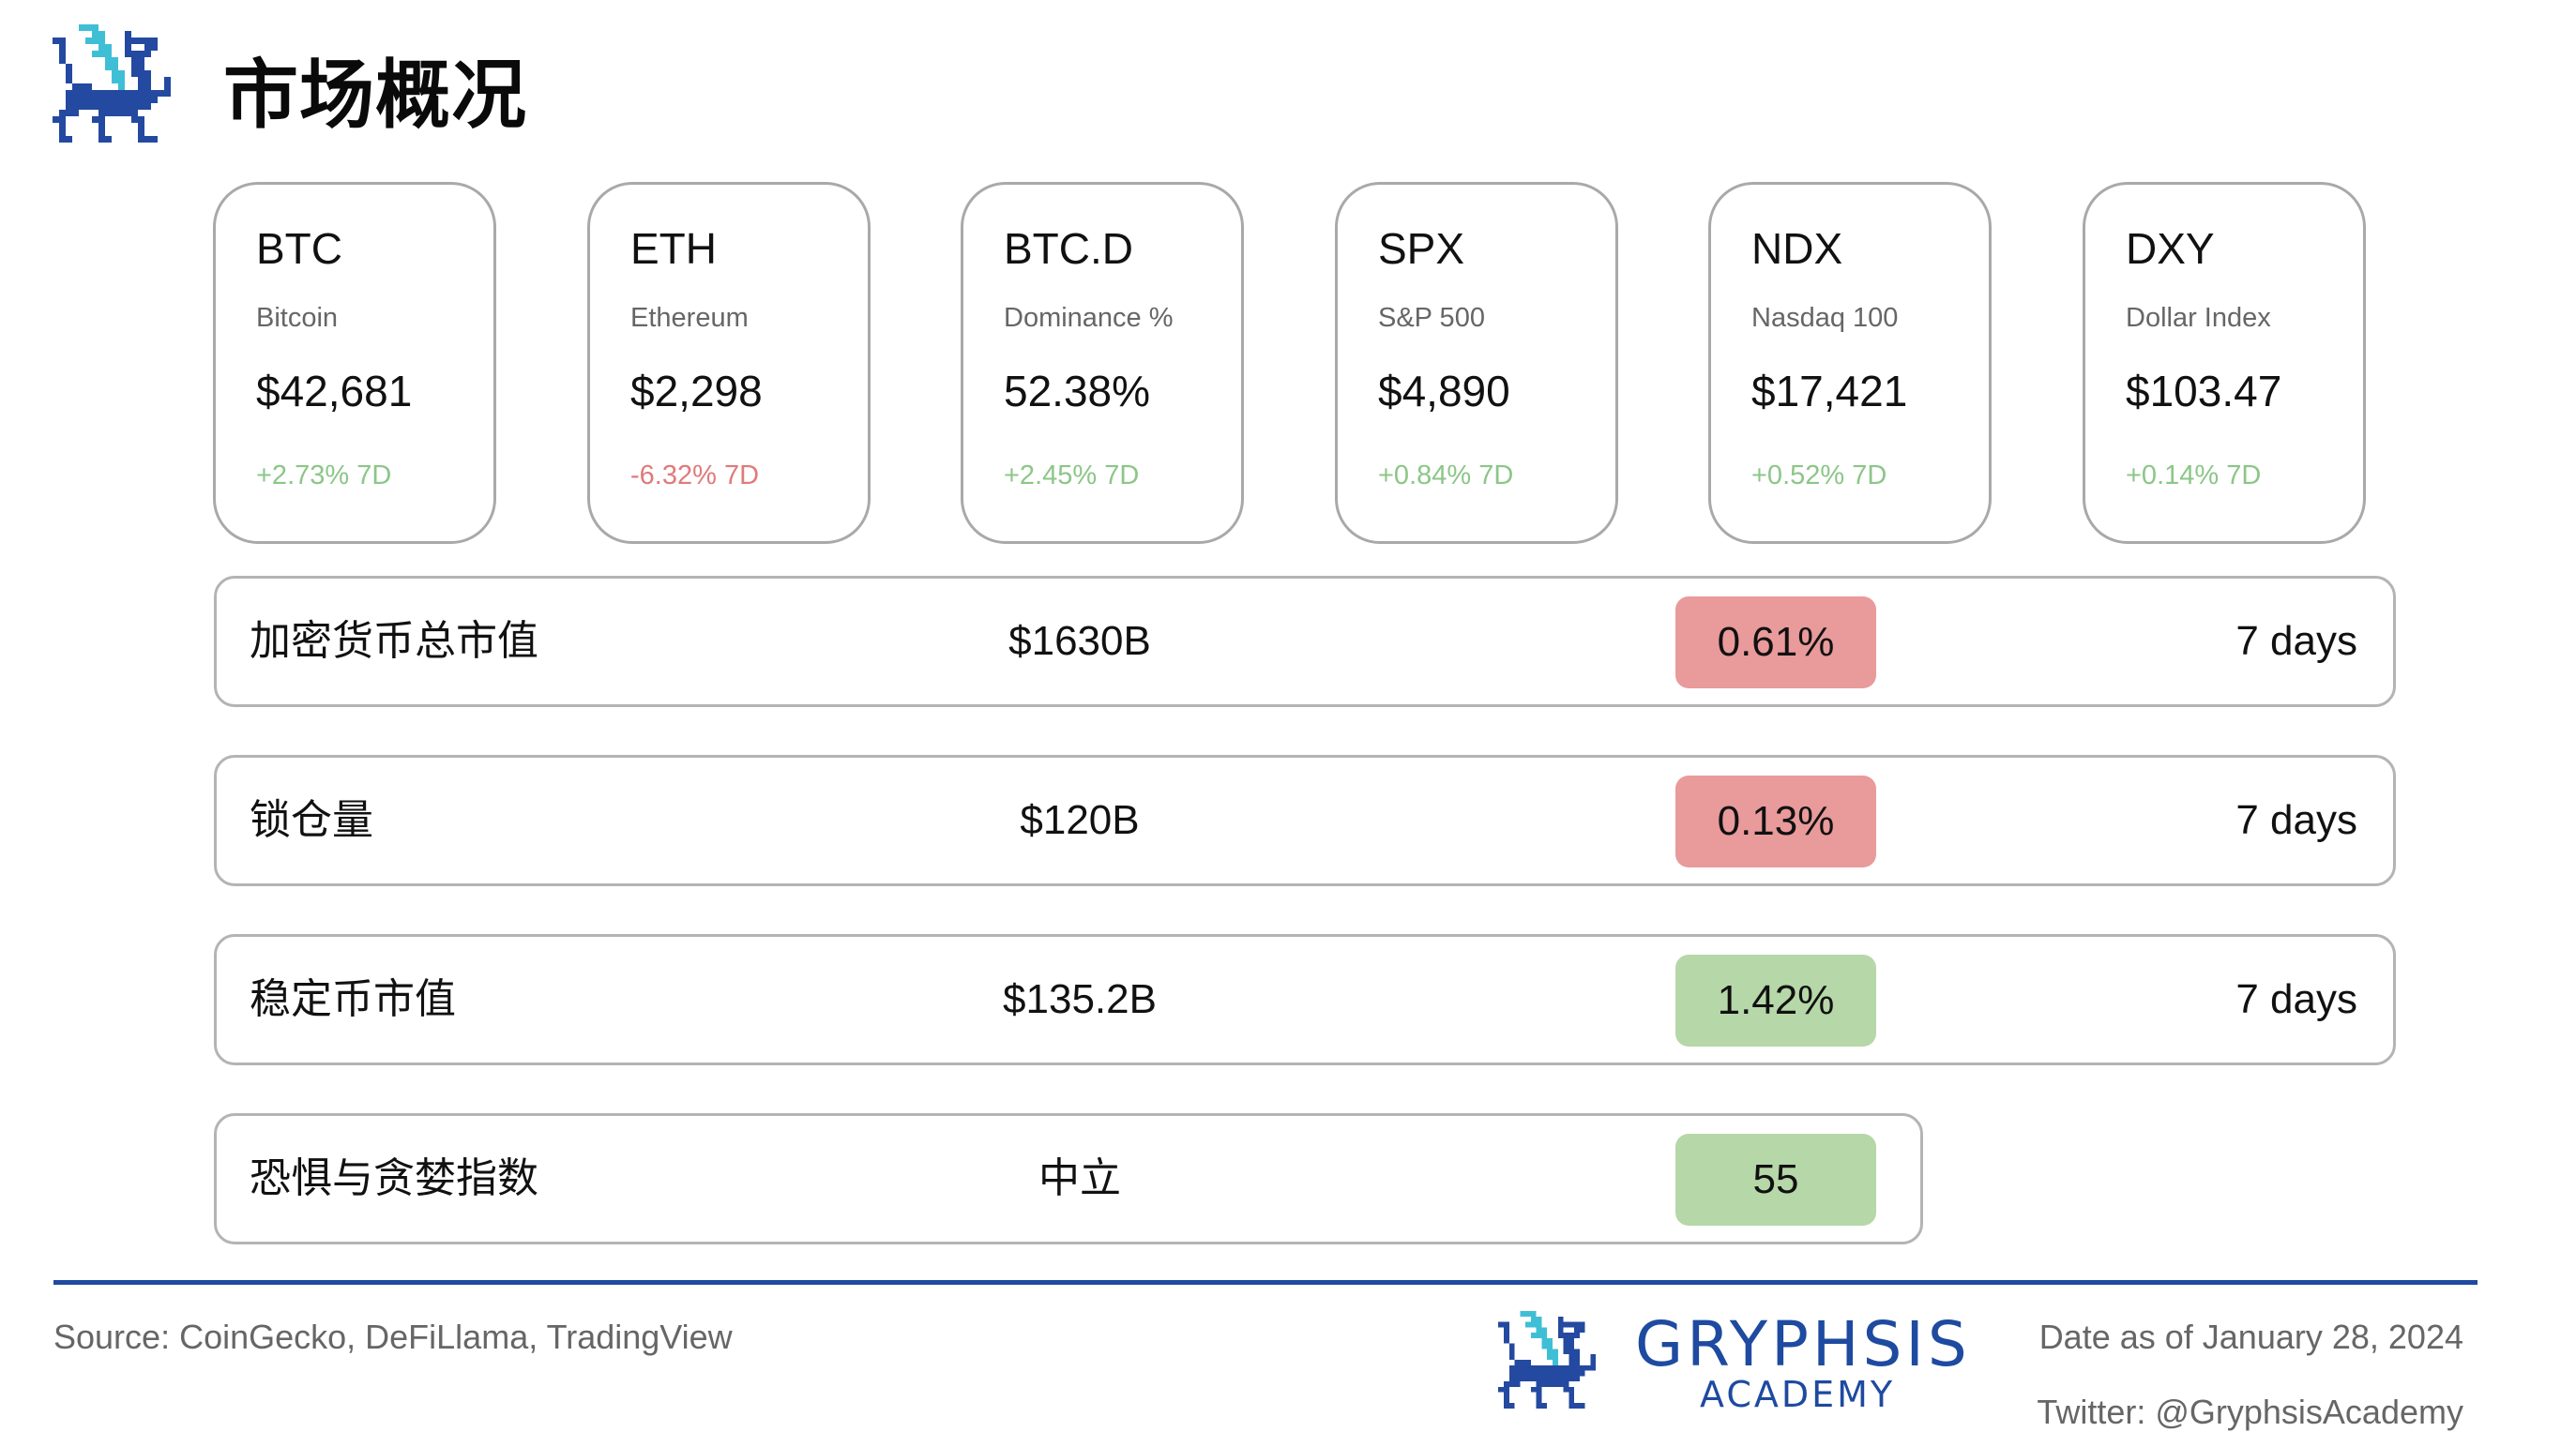 The image size is (2576, 1447). Describe the element at coordinates (1305, 999) in the screenshot. I see `metric-row-stablecoin-cap: 稳定币市值 $135.2B 1.42% 7 days` at that location.